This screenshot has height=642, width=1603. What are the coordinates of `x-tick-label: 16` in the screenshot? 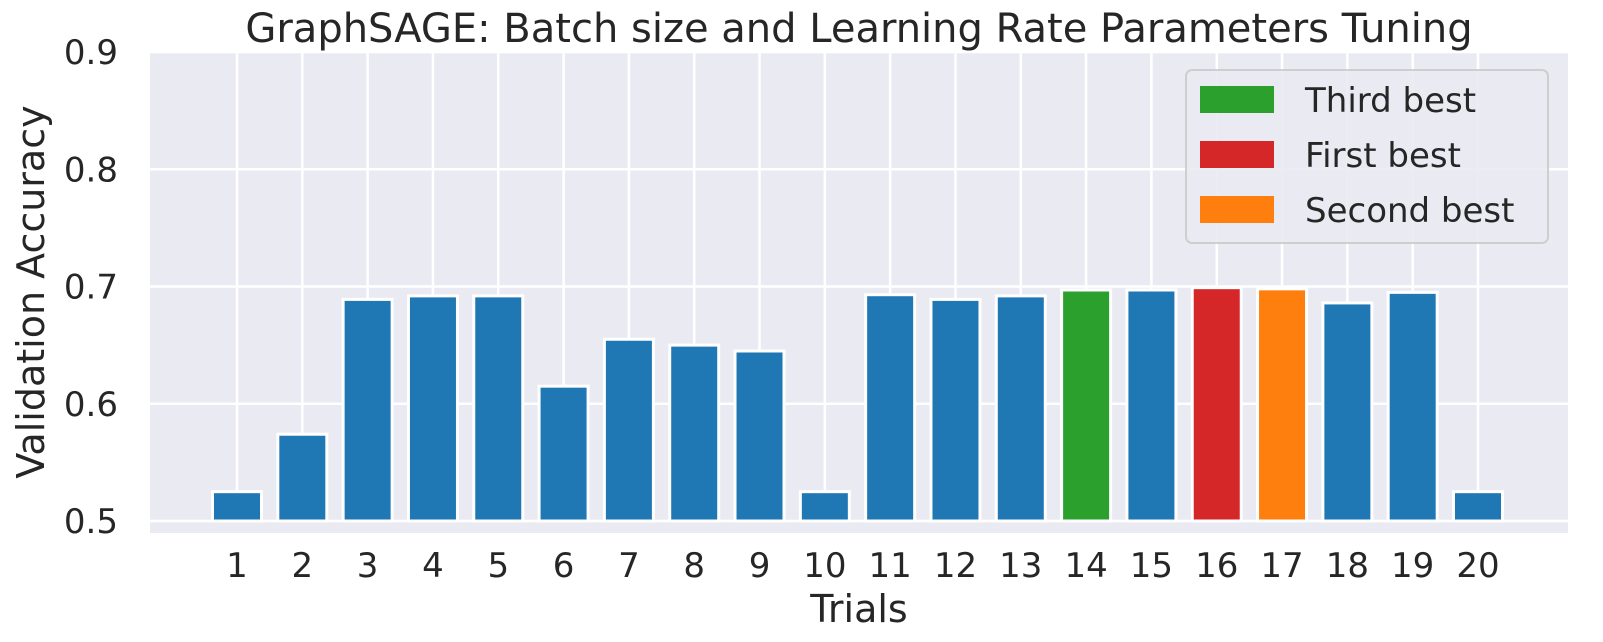 It's located at (1216, 566).